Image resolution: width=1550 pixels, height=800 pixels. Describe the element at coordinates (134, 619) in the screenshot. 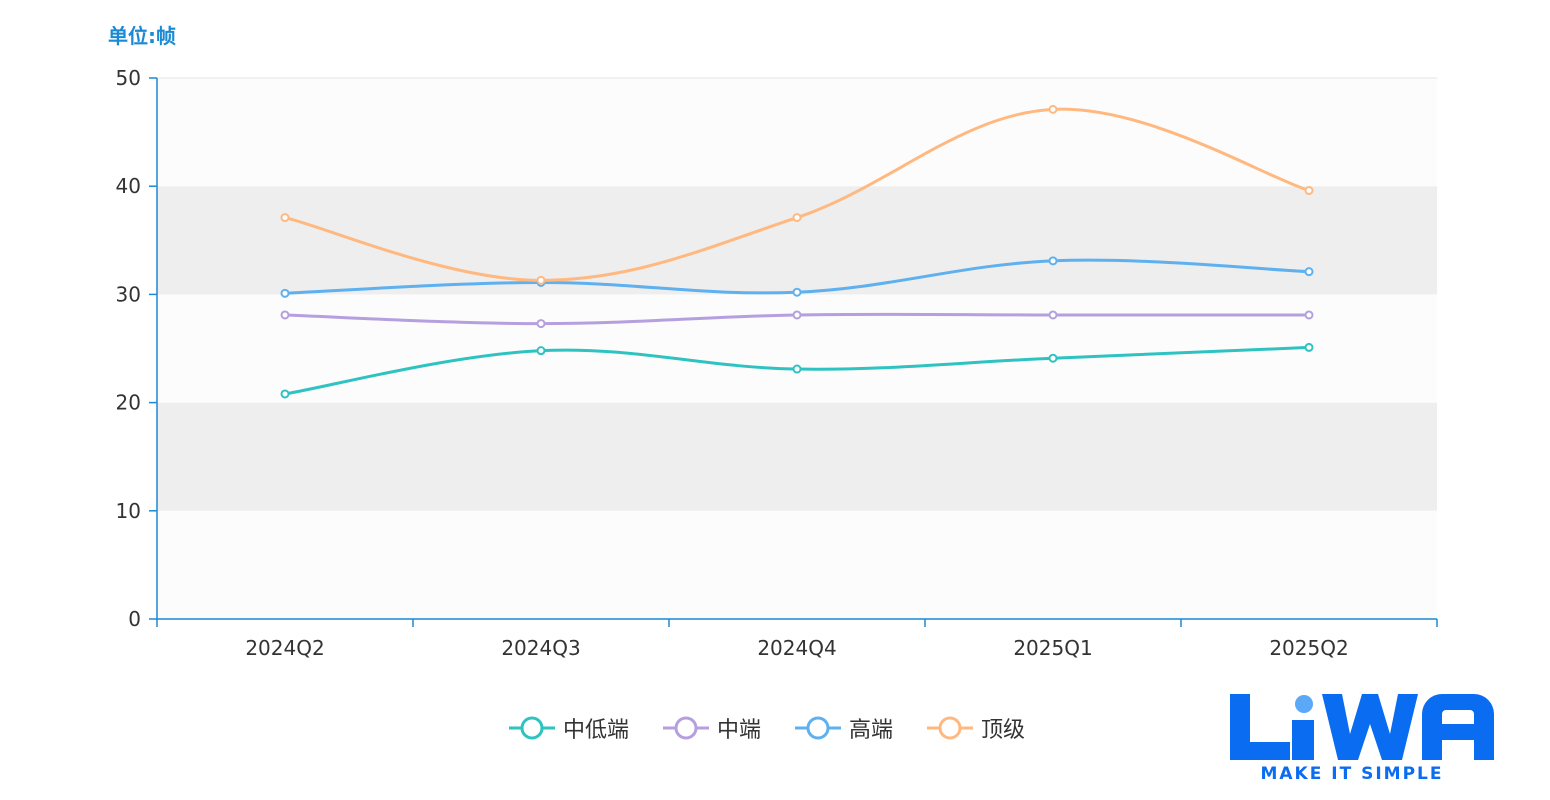

I see `y-tick-label: 0` at that location.